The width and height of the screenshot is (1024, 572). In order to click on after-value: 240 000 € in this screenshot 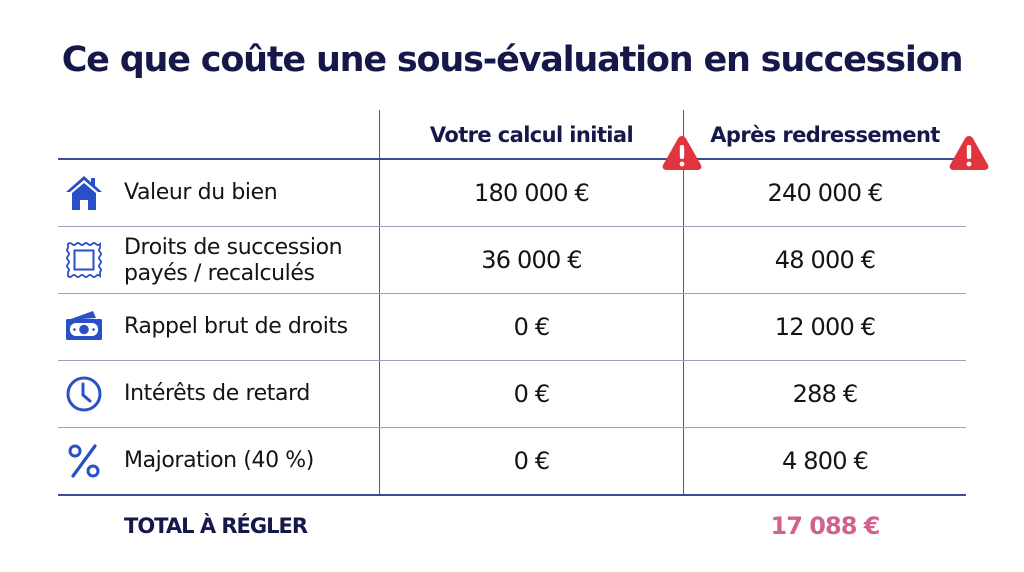, I will do `click(825, 193)`.